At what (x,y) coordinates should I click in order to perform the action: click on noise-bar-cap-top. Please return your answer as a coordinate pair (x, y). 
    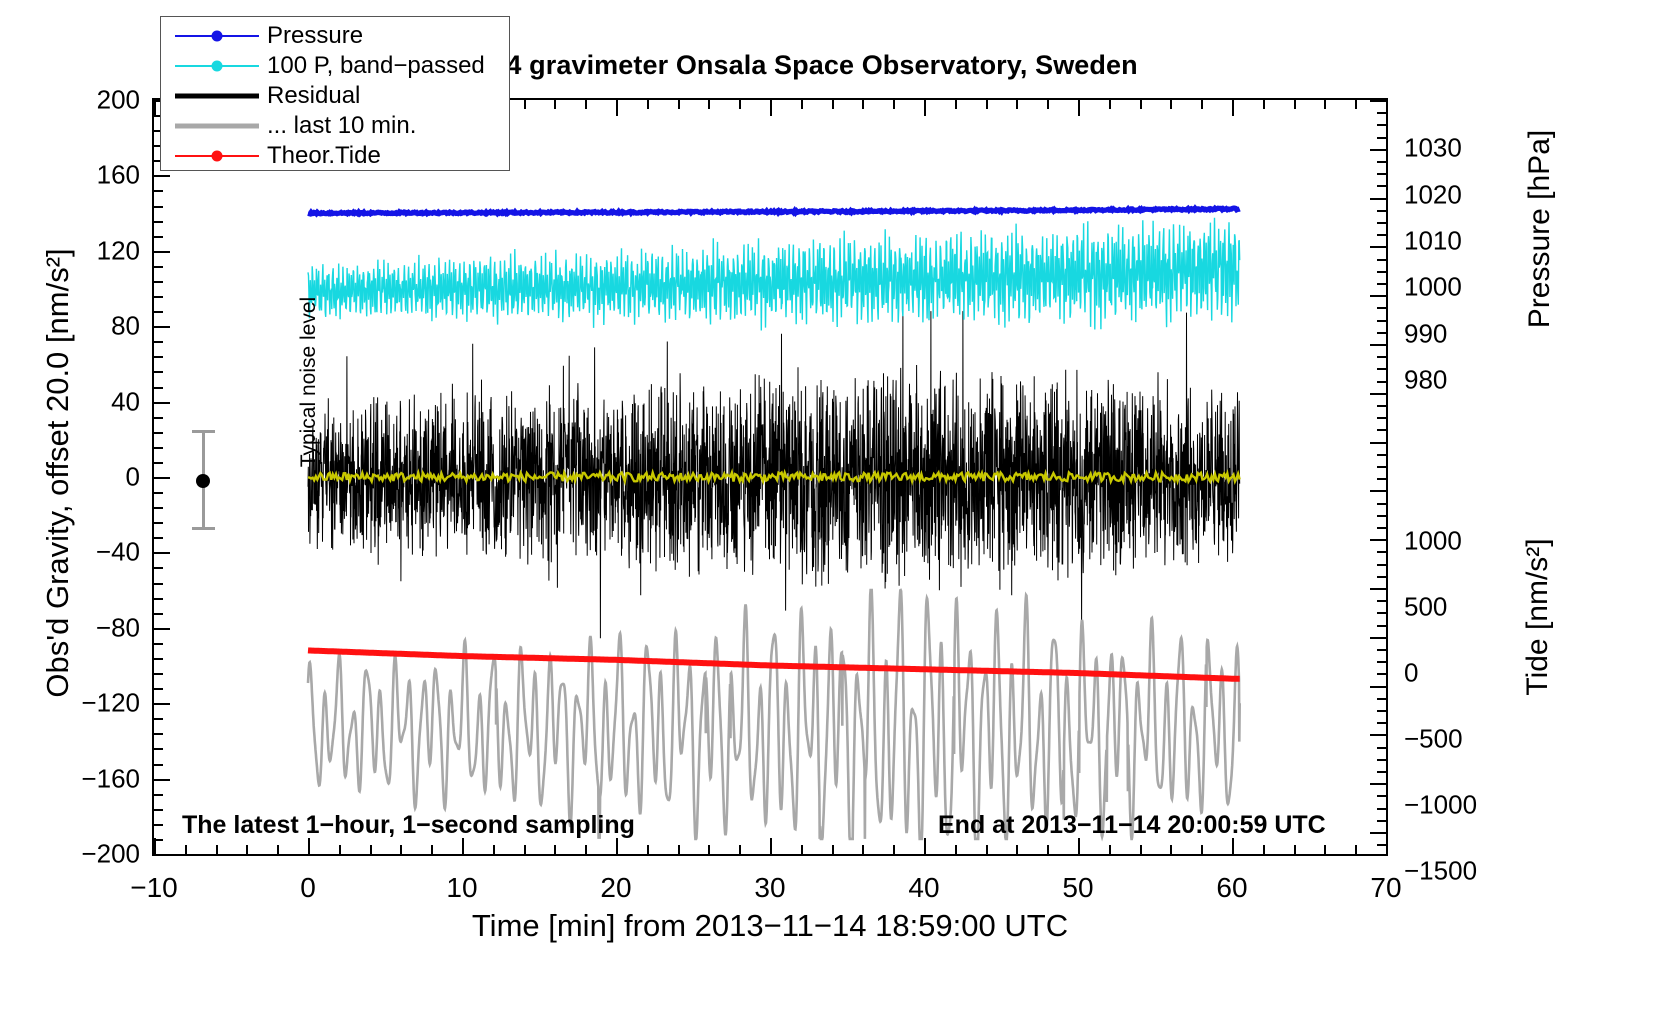
    Looking at the image, I should click on (203, 431).